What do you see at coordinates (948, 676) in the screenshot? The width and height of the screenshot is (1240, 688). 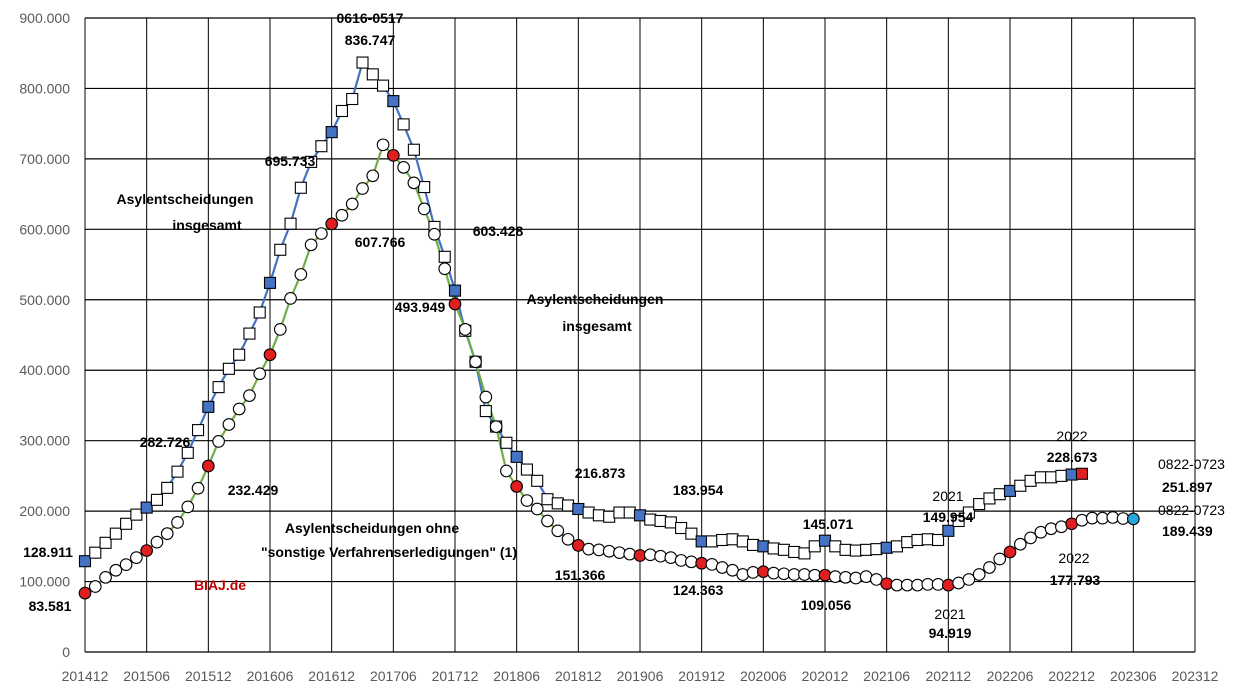 I see `x-tick-label: 202112` at bounding box center [948, 676].